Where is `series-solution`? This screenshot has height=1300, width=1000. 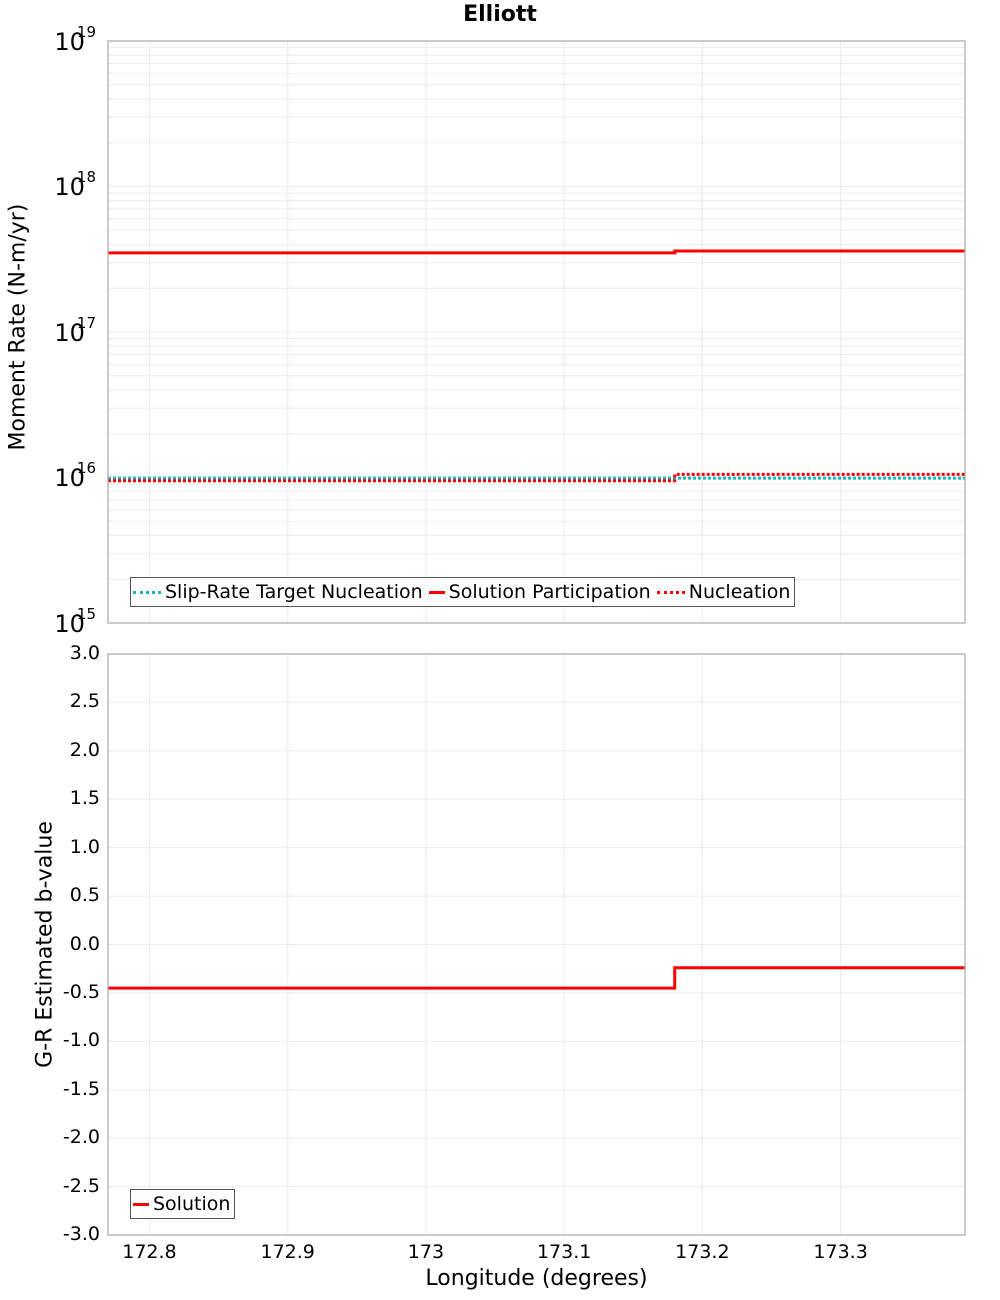
series-solution is located at coordinates (536, 978).